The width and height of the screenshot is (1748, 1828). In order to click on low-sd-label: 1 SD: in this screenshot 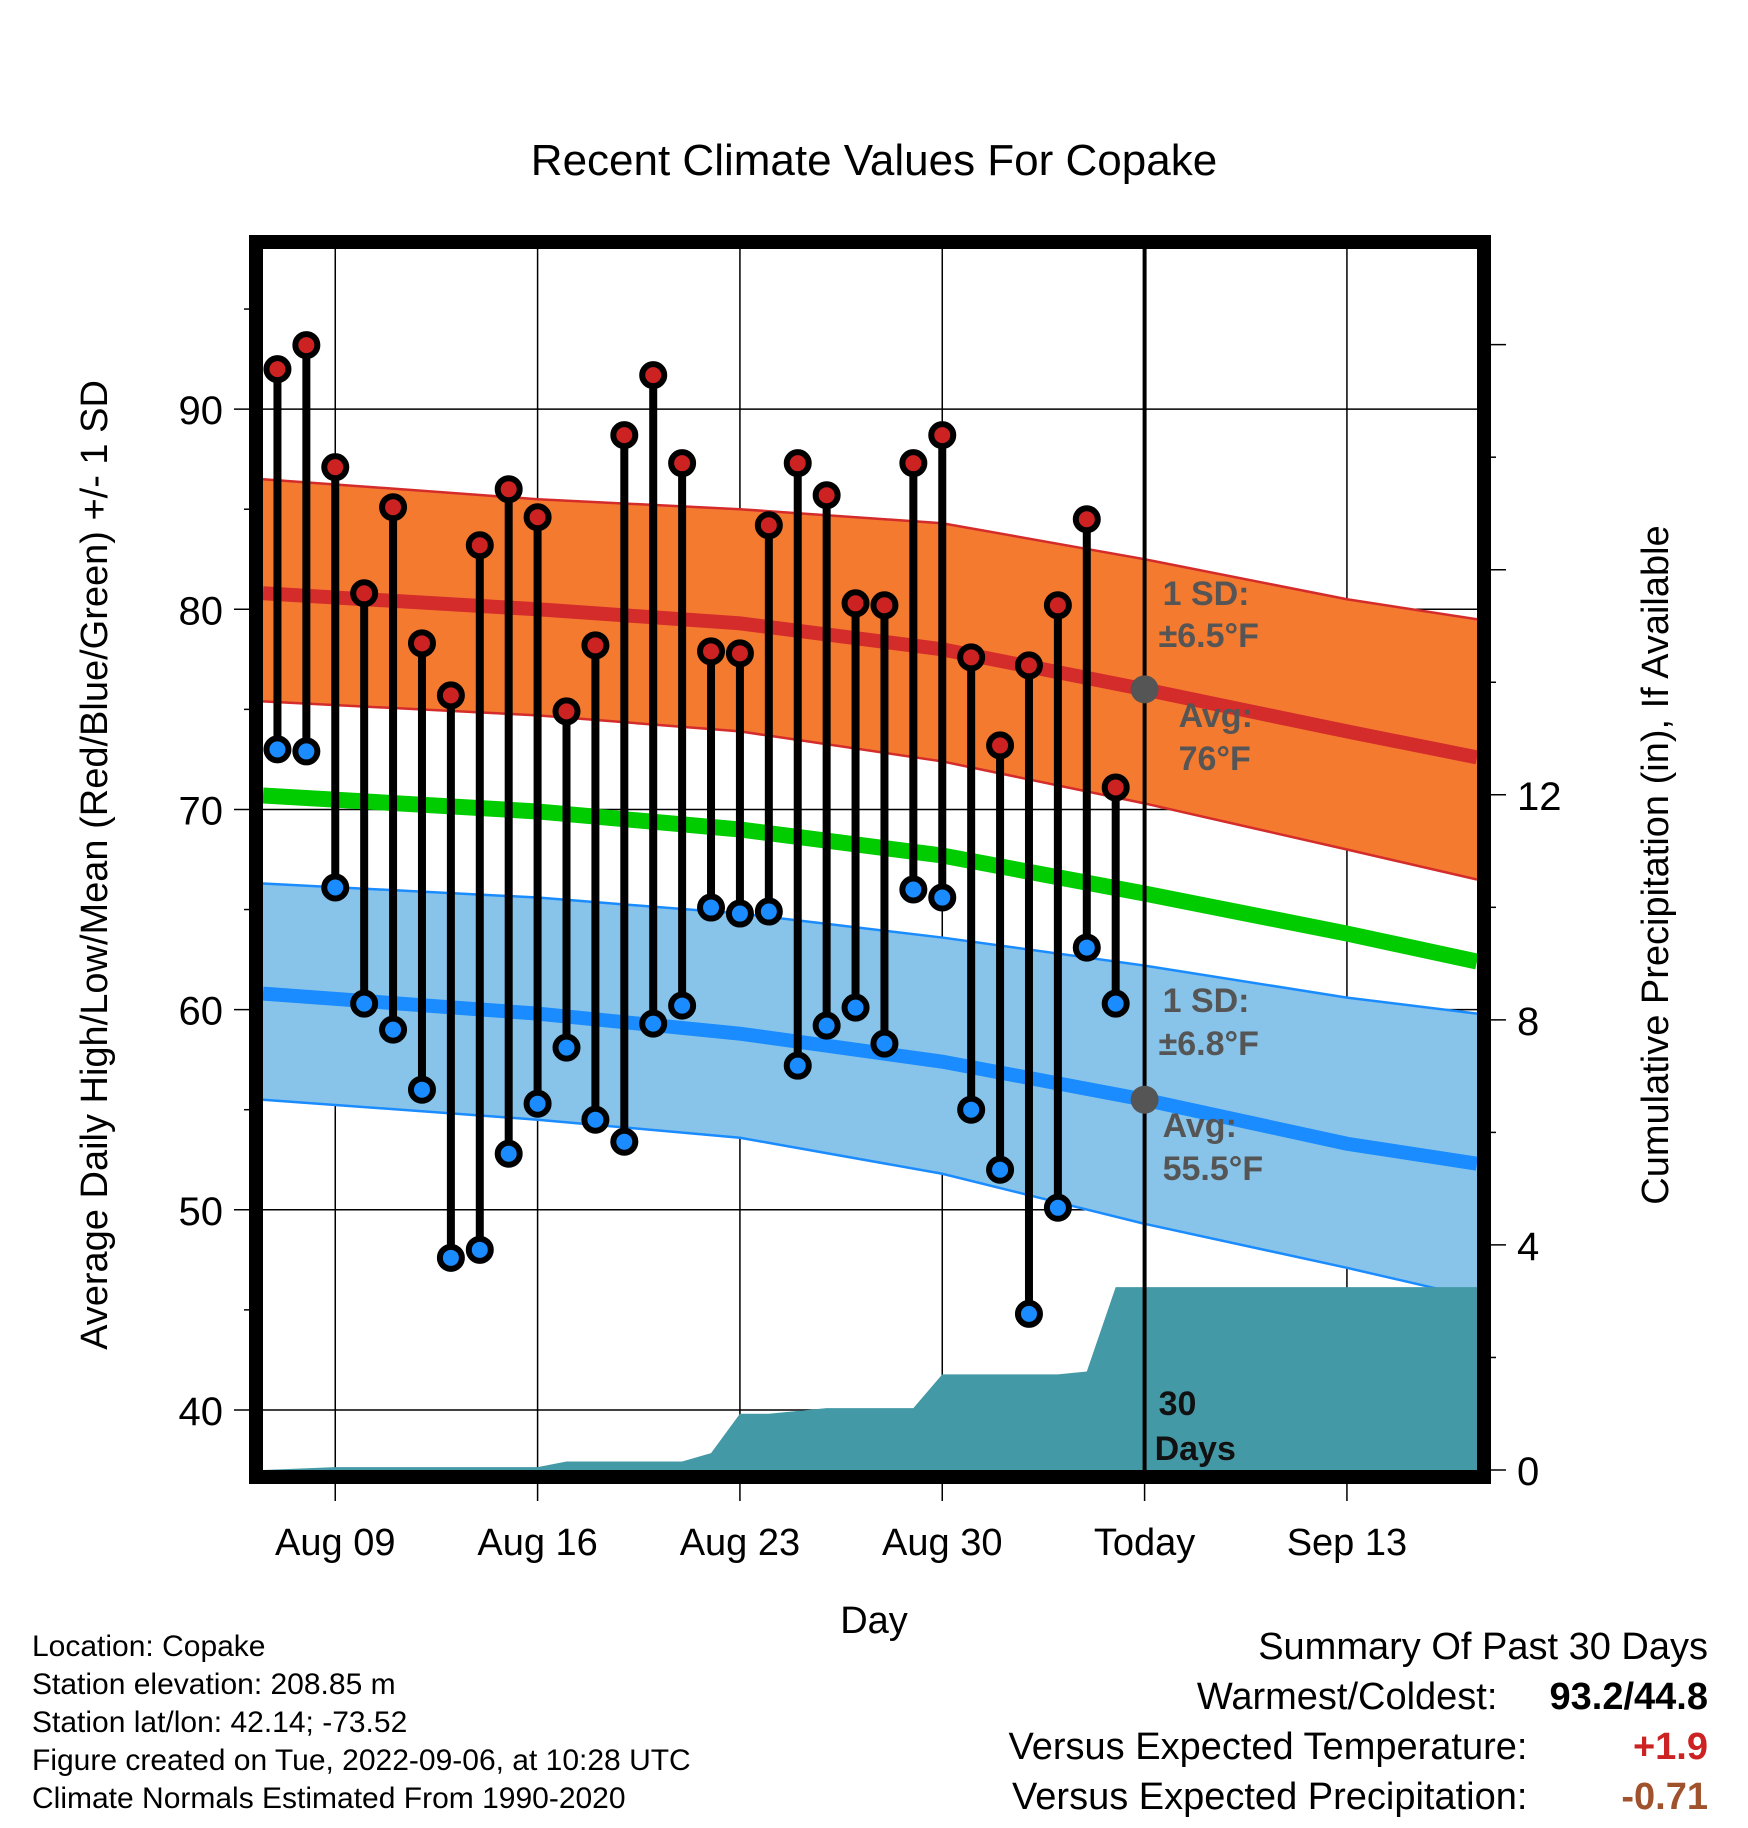, I will do `click(1206, 1001)`.